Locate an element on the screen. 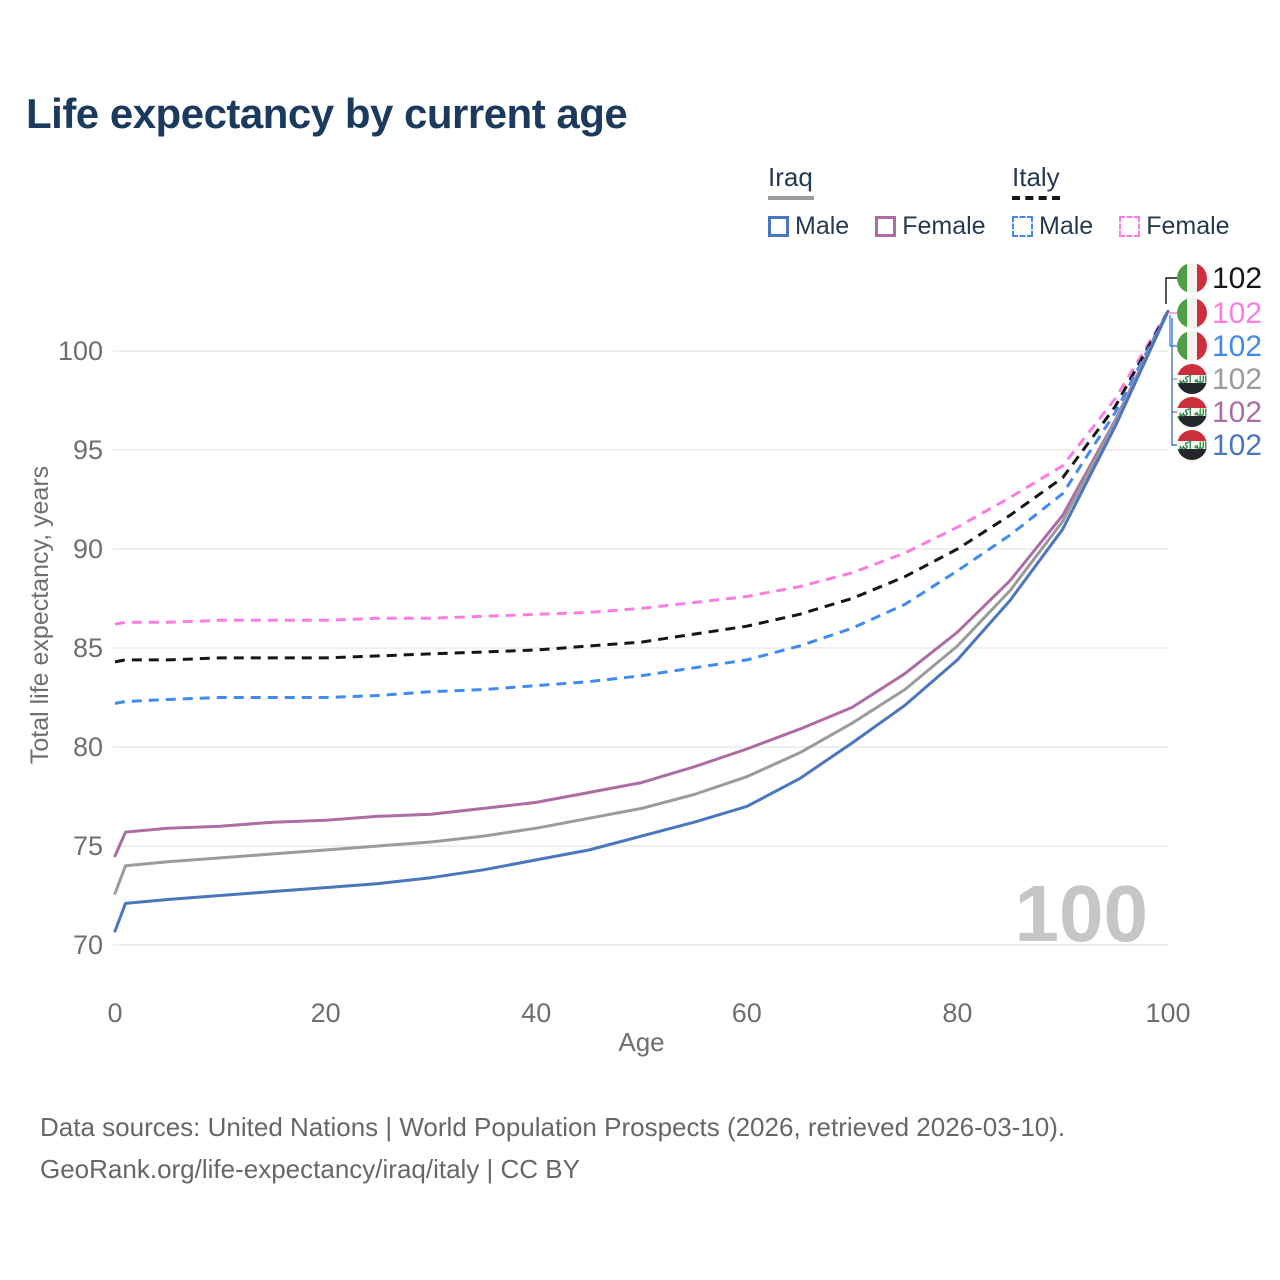 This screenshot has width=1280, height=1280. y-tick-label: 90 is located at coordinates (88, 549).